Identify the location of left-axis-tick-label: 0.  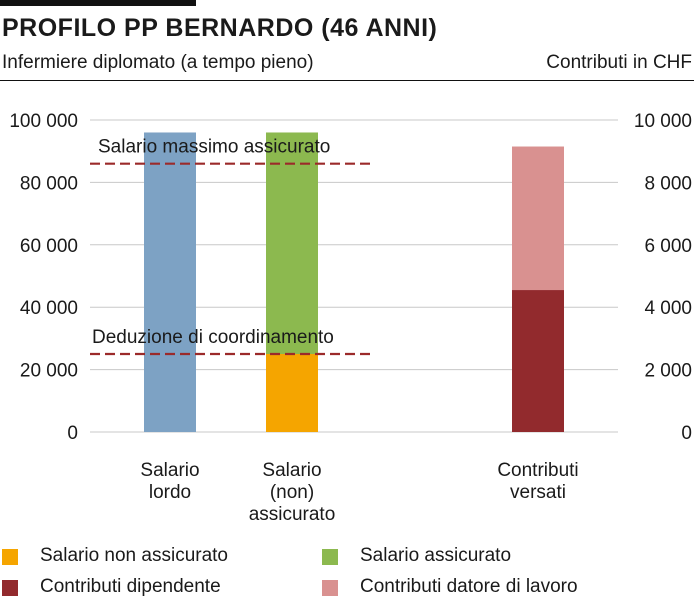
(72, 433).